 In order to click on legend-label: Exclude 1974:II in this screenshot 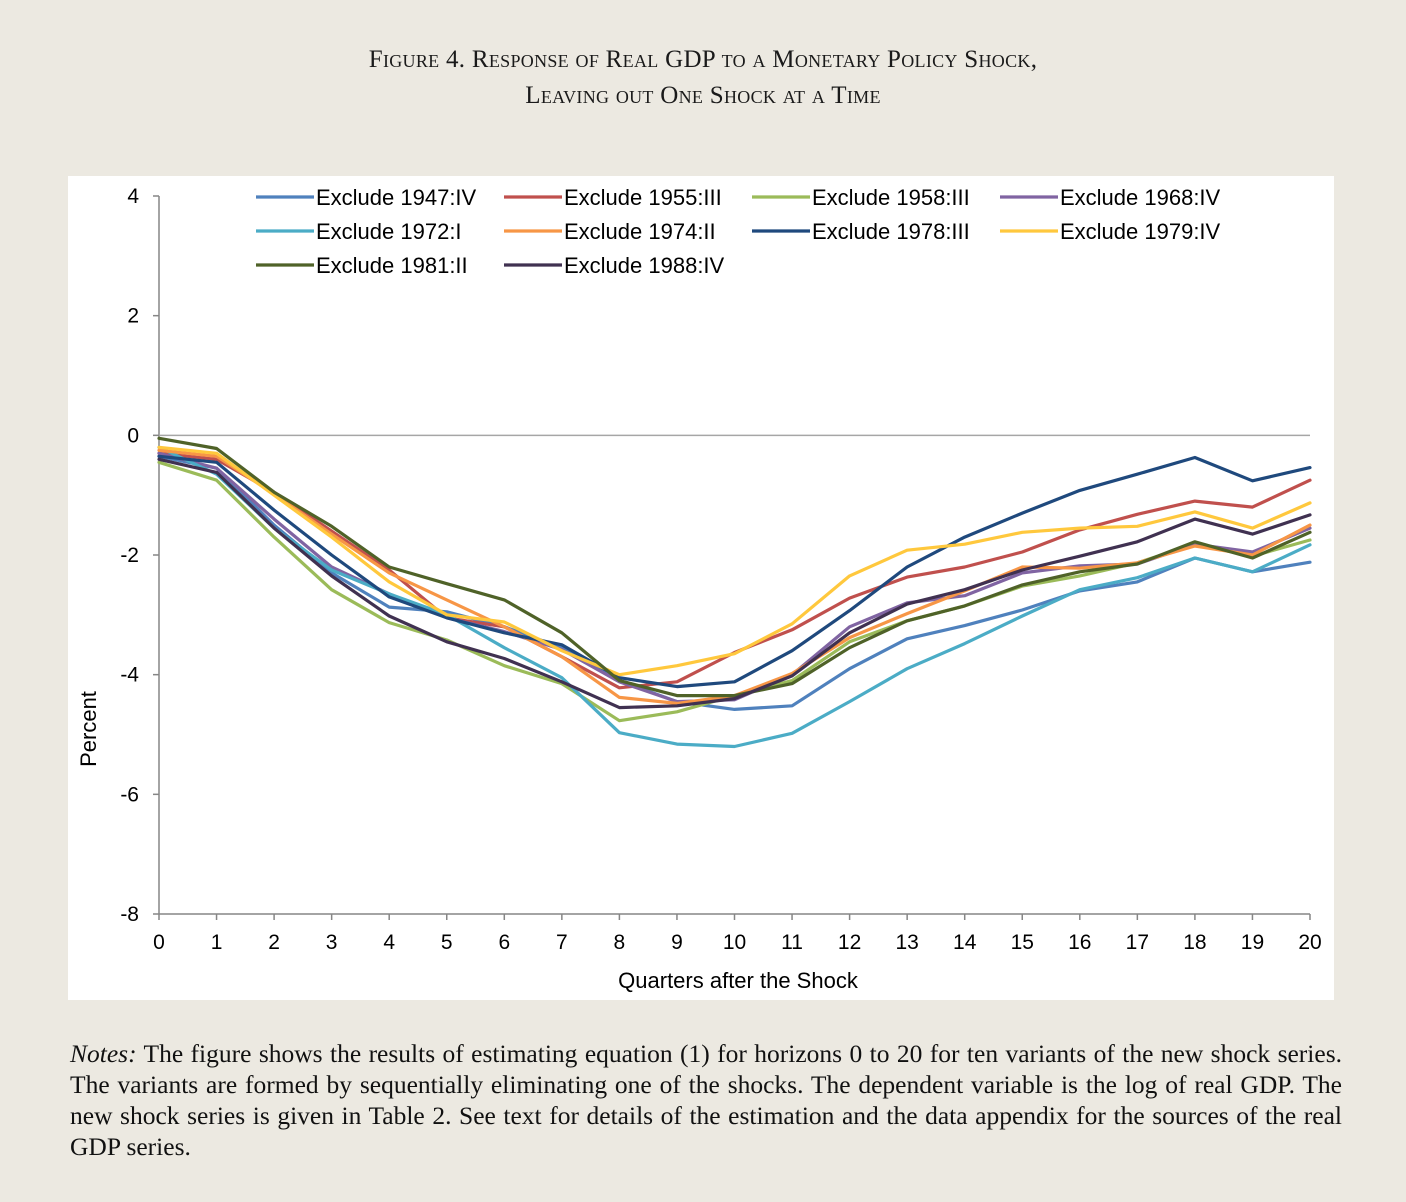, I will do `click(640, 231)`.